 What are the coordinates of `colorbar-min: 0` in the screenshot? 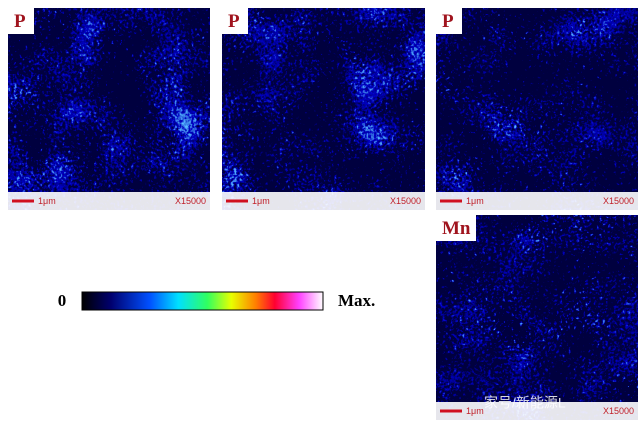 It's located at (62, 300).